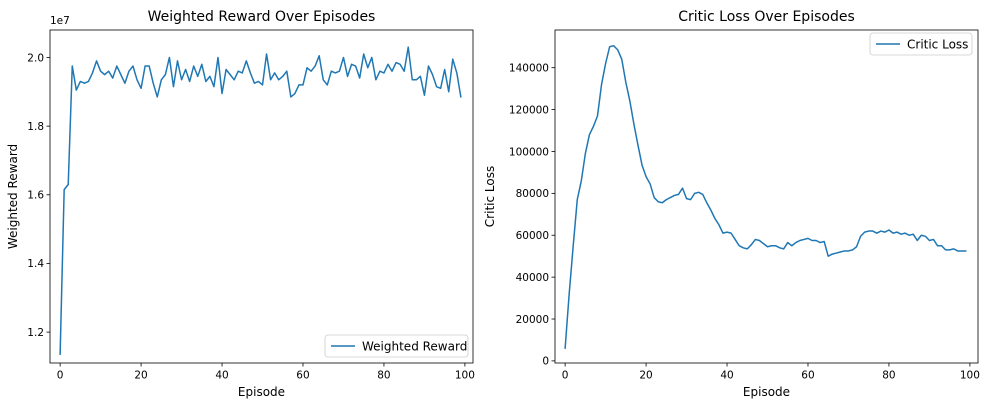 The image size is (986, 408). I want to click on y-tick-label: 100000, so click(529, 152).